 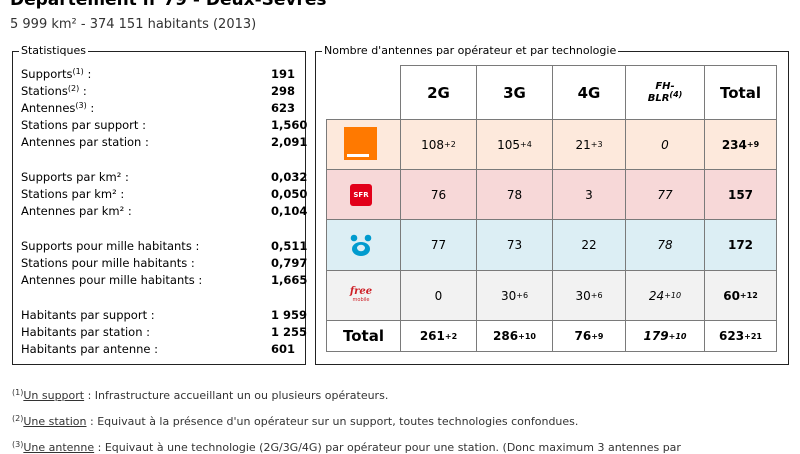 What do you see at coordinates (438, 336) in the screenshot?
I see `cell-total-2g: 261 +2` at bounding box center [438, 336].